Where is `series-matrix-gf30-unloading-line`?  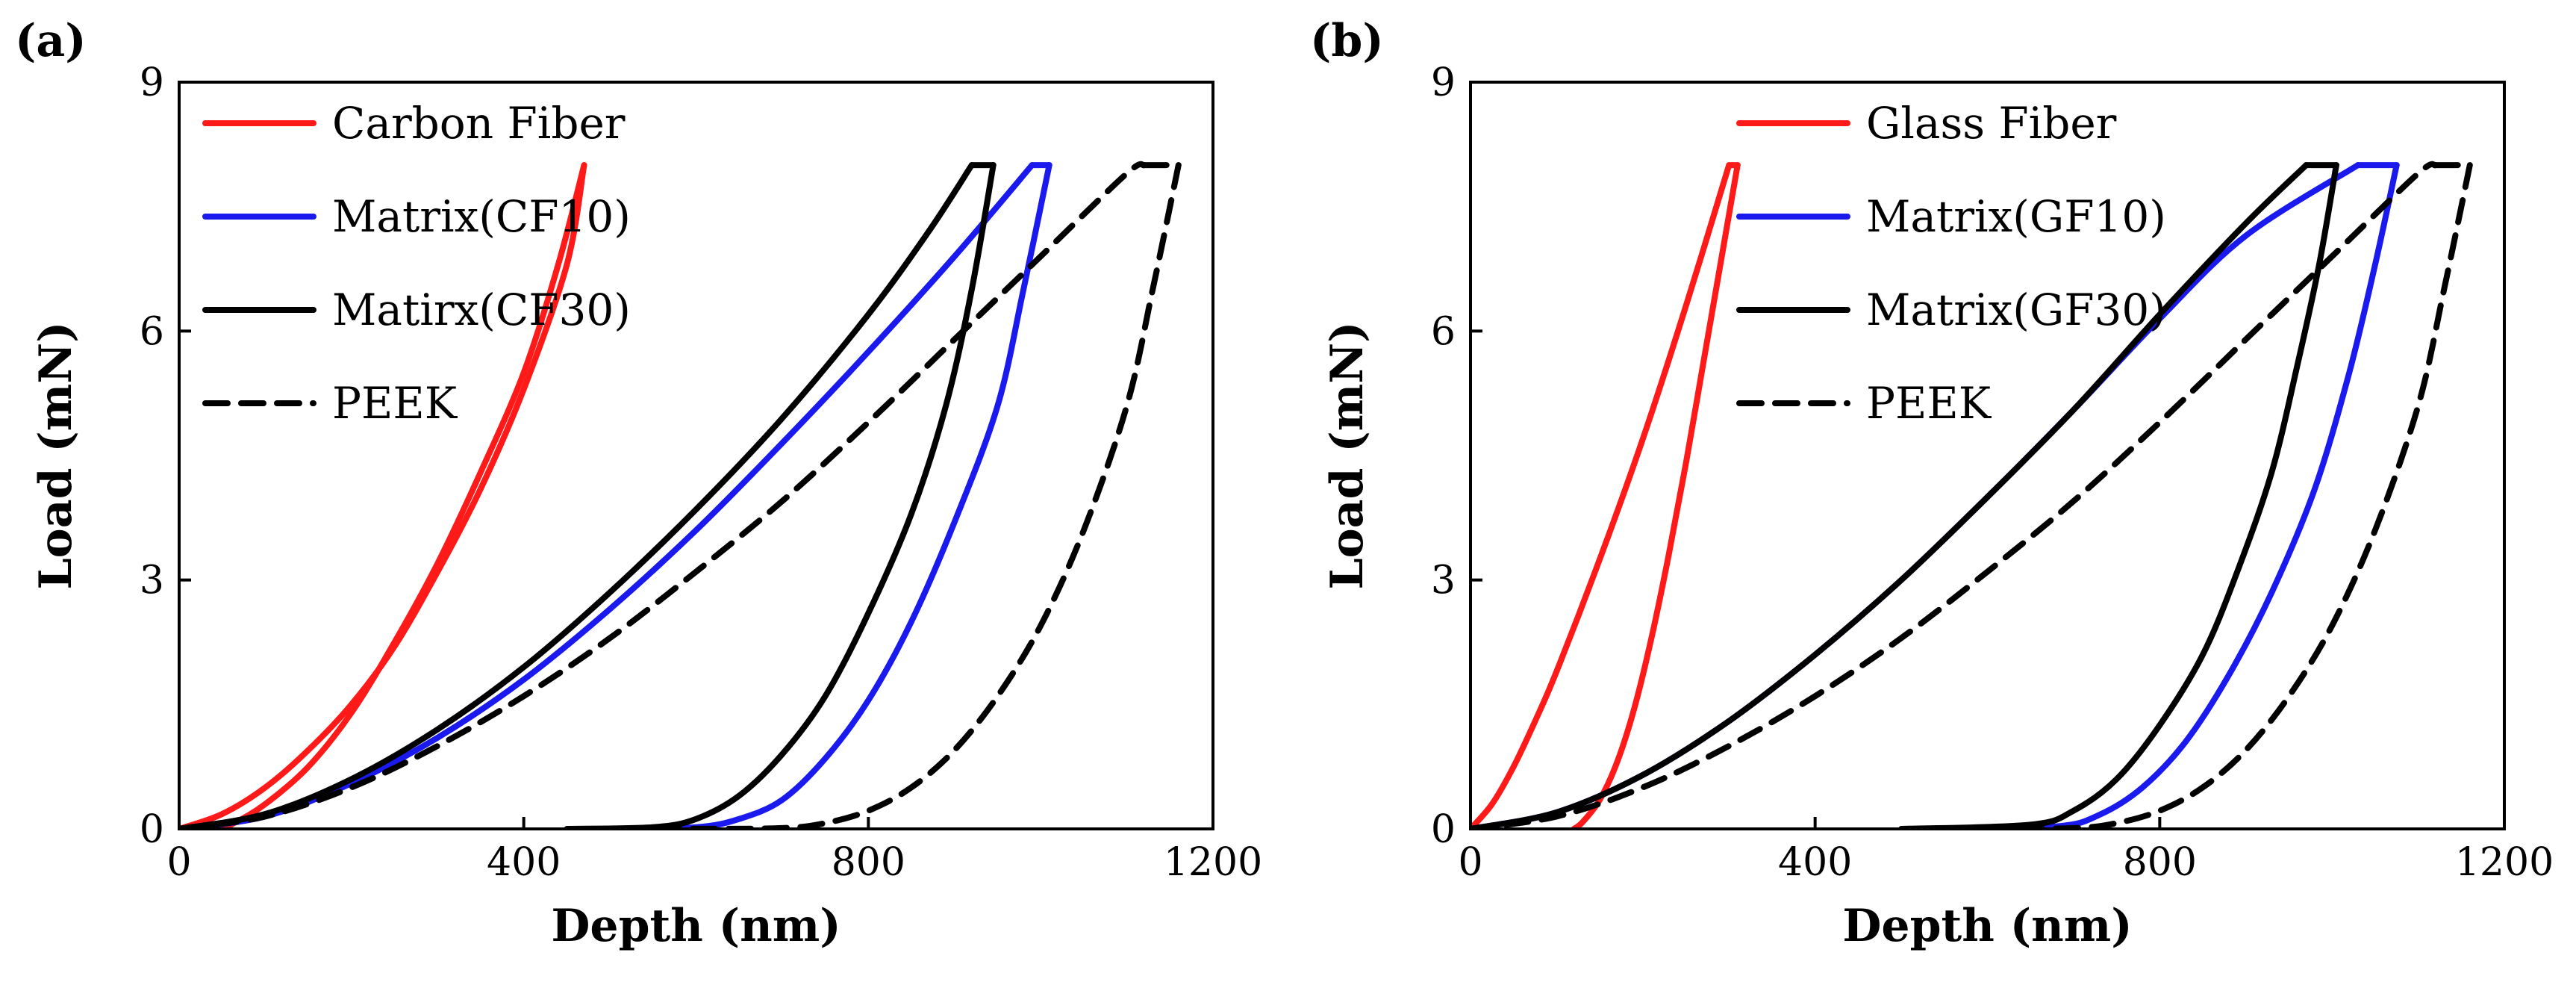 series-matrix-gf30-unloading-line is located at coordinates (2118, 496).